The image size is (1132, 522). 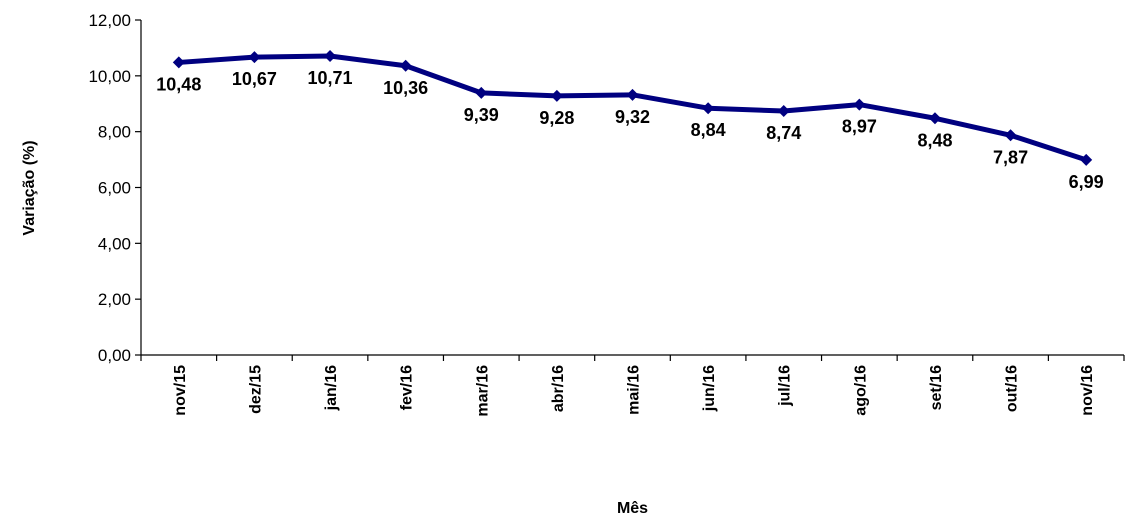 What do you see at coordinates (180, 390) in the screenshot?
I see `x-tick-label: nov/15` at bounding box center [180, 390].